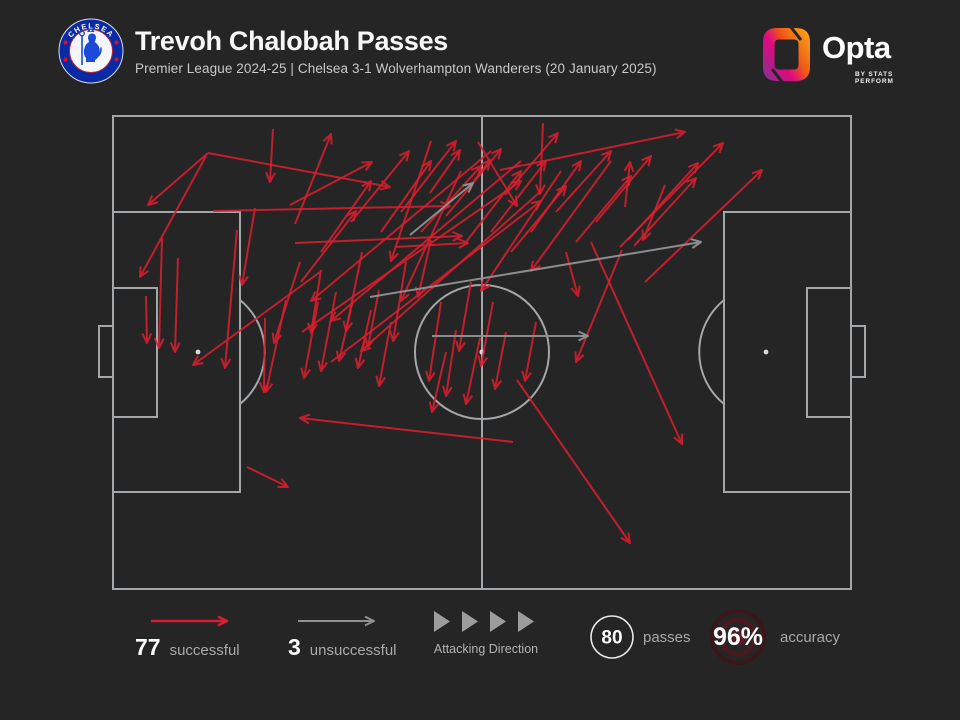  I want to click on successful-label: successful, so click(204, 650).